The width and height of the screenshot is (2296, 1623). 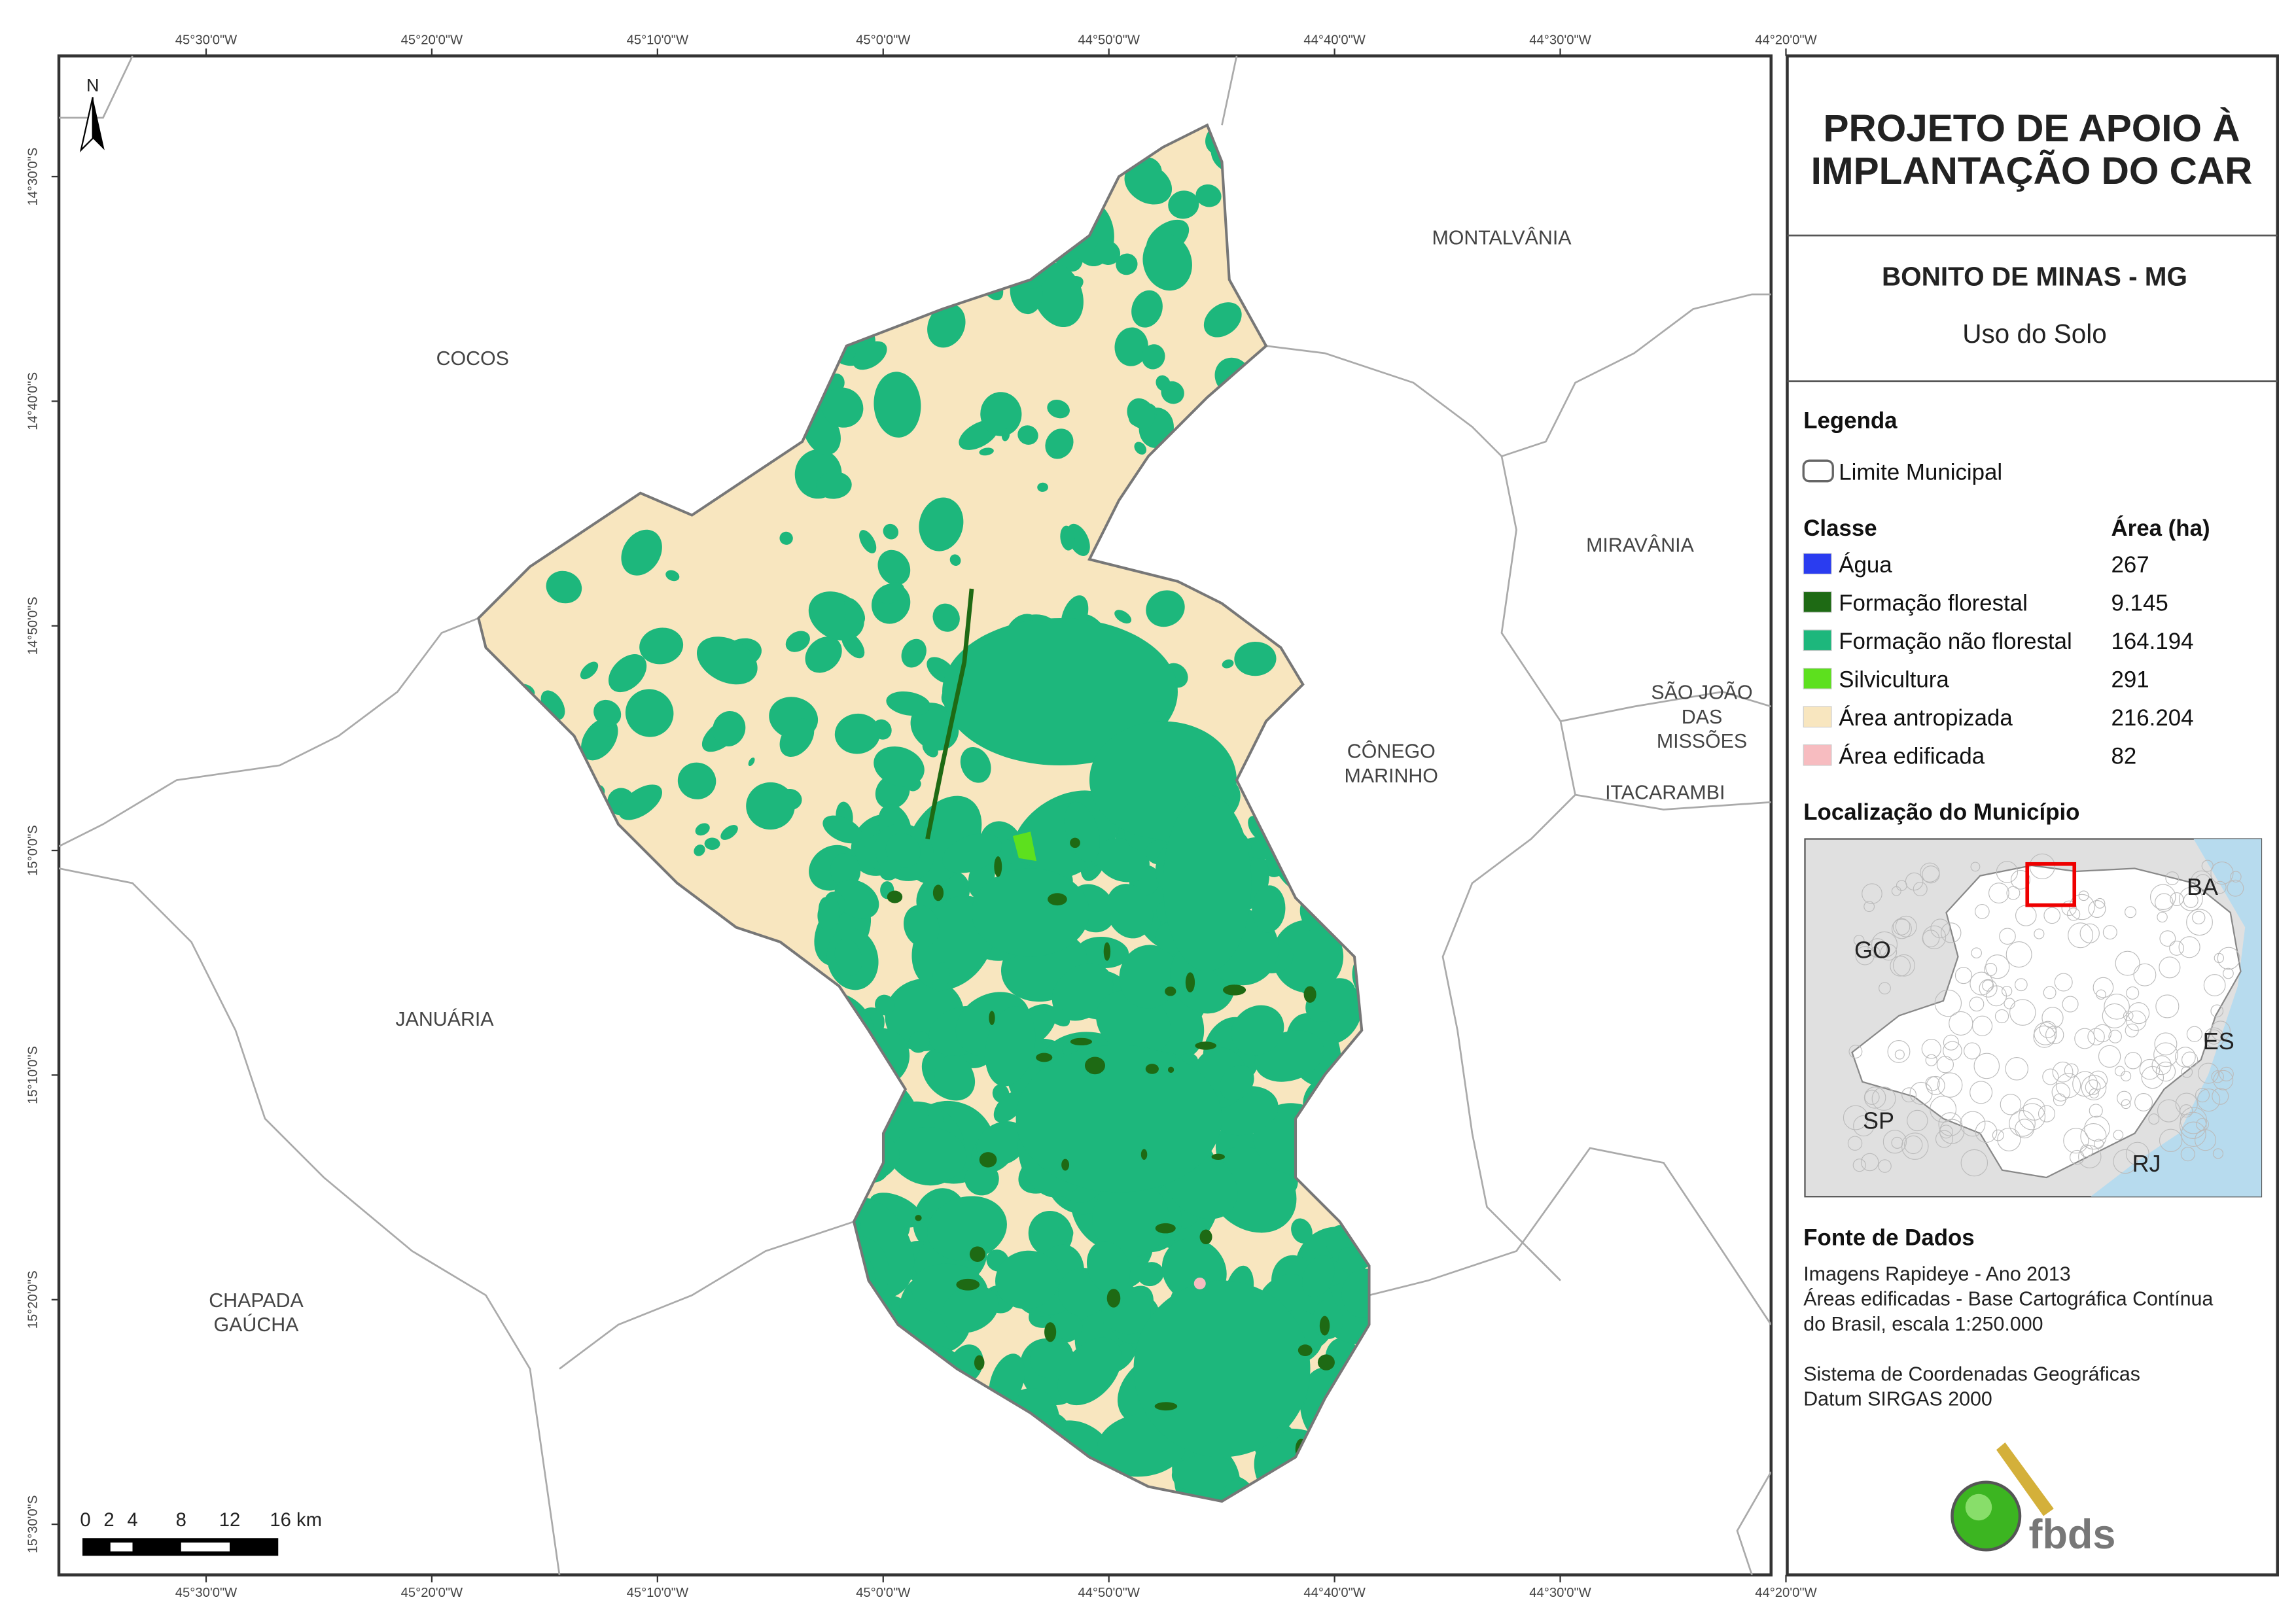 I want to click on legend-class: Formação florestal, so click(x=1933, y=604).